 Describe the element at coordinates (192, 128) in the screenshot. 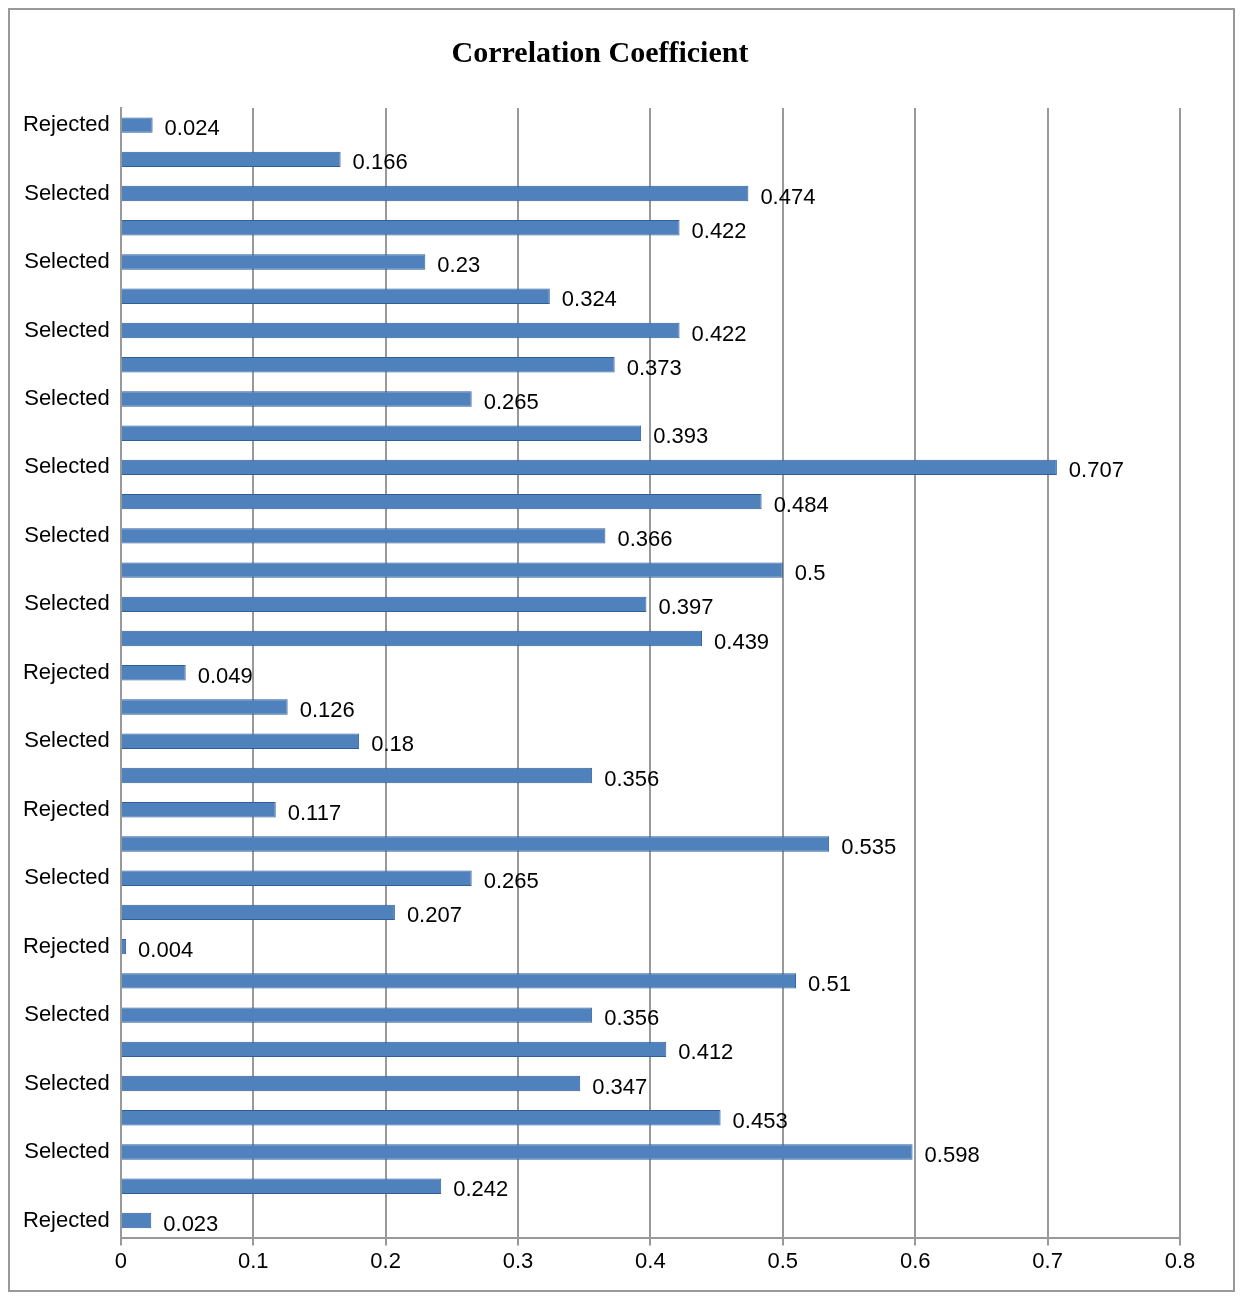

I see `data-label: 0.024` at that location.